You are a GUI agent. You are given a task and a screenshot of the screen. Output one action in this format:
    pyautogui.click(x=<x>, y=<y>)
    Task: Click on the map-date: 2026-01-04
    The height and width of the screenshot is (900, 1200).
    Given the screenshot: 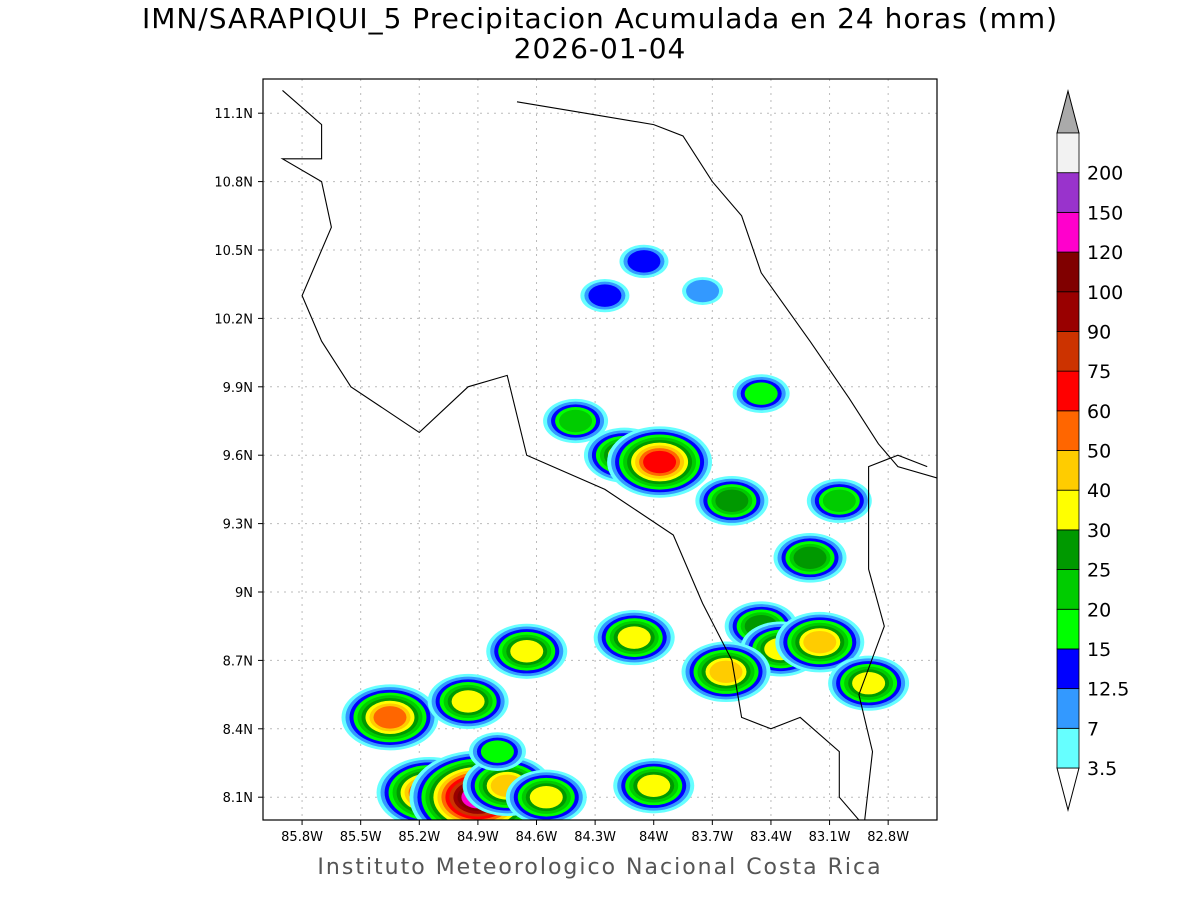 What is the action you would take?
    pyautogui.click(x=600, y=48)
    